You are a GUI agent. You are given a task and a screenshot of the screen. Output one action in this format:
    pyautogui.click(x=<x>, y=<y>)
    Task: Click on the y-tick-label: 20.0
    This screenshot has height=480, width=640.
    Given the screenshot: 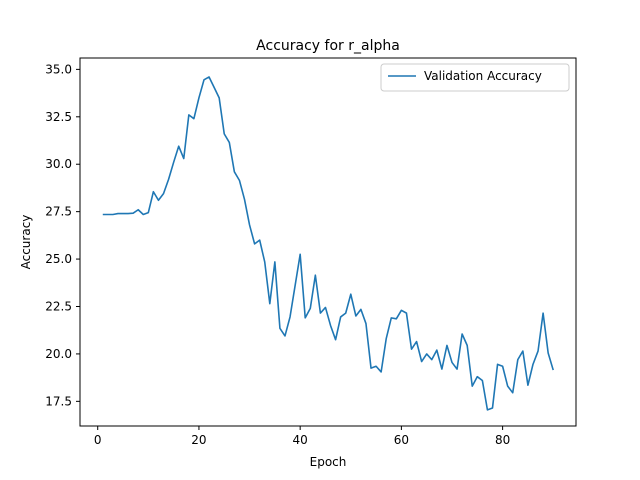 What is the action you would take?
    pyautogui.click(x=58, y=354)
    